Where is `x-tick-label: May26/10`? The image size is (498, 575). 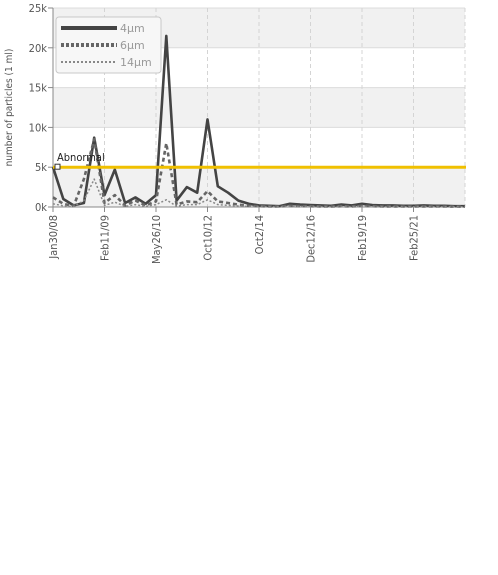 x-tick-label: May26/10 is located at coordinates (156, 239).